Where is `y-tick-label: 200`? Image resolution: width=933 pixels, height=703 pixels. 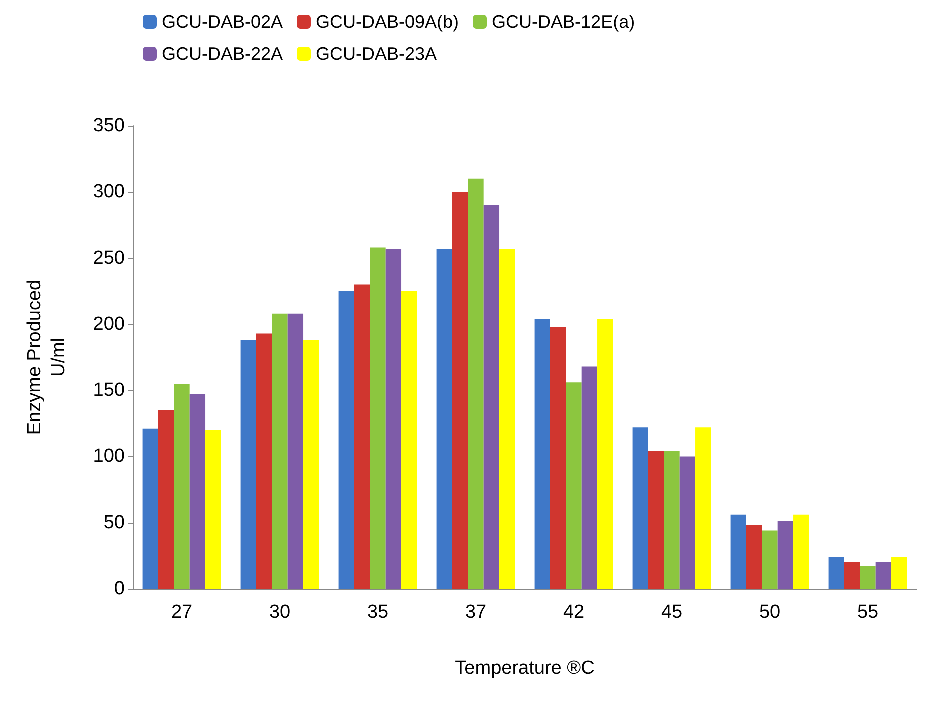
y-tick-label: 200 is located at coordinates (109, 324).